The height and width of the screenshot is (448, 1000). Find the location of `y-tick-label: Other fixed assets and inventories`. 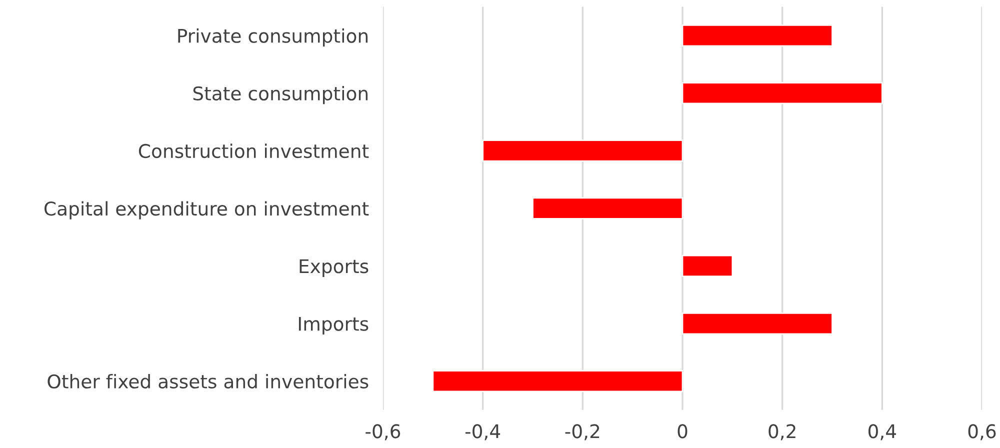

y-tick-label: Other fixed assets and inventories is located at coordinates (208, 381).